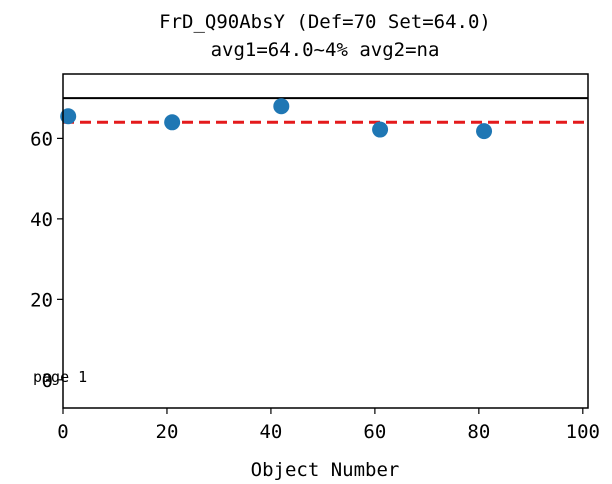  What do you see at coordinates (325, 50) in the screenshot?
I see `chart-subtitle: avg1=64.0~4% avg2=na` at bounding box center [325, 50].